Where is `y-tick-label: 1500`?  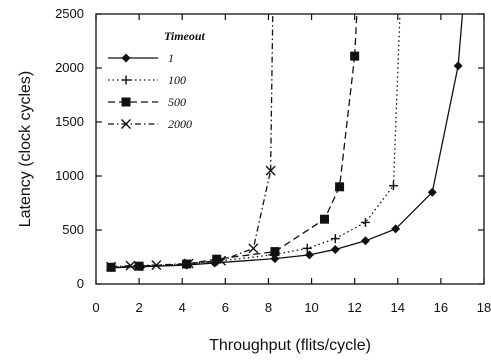
y-tick-label: 1500 is located at coordinates (69, 121).